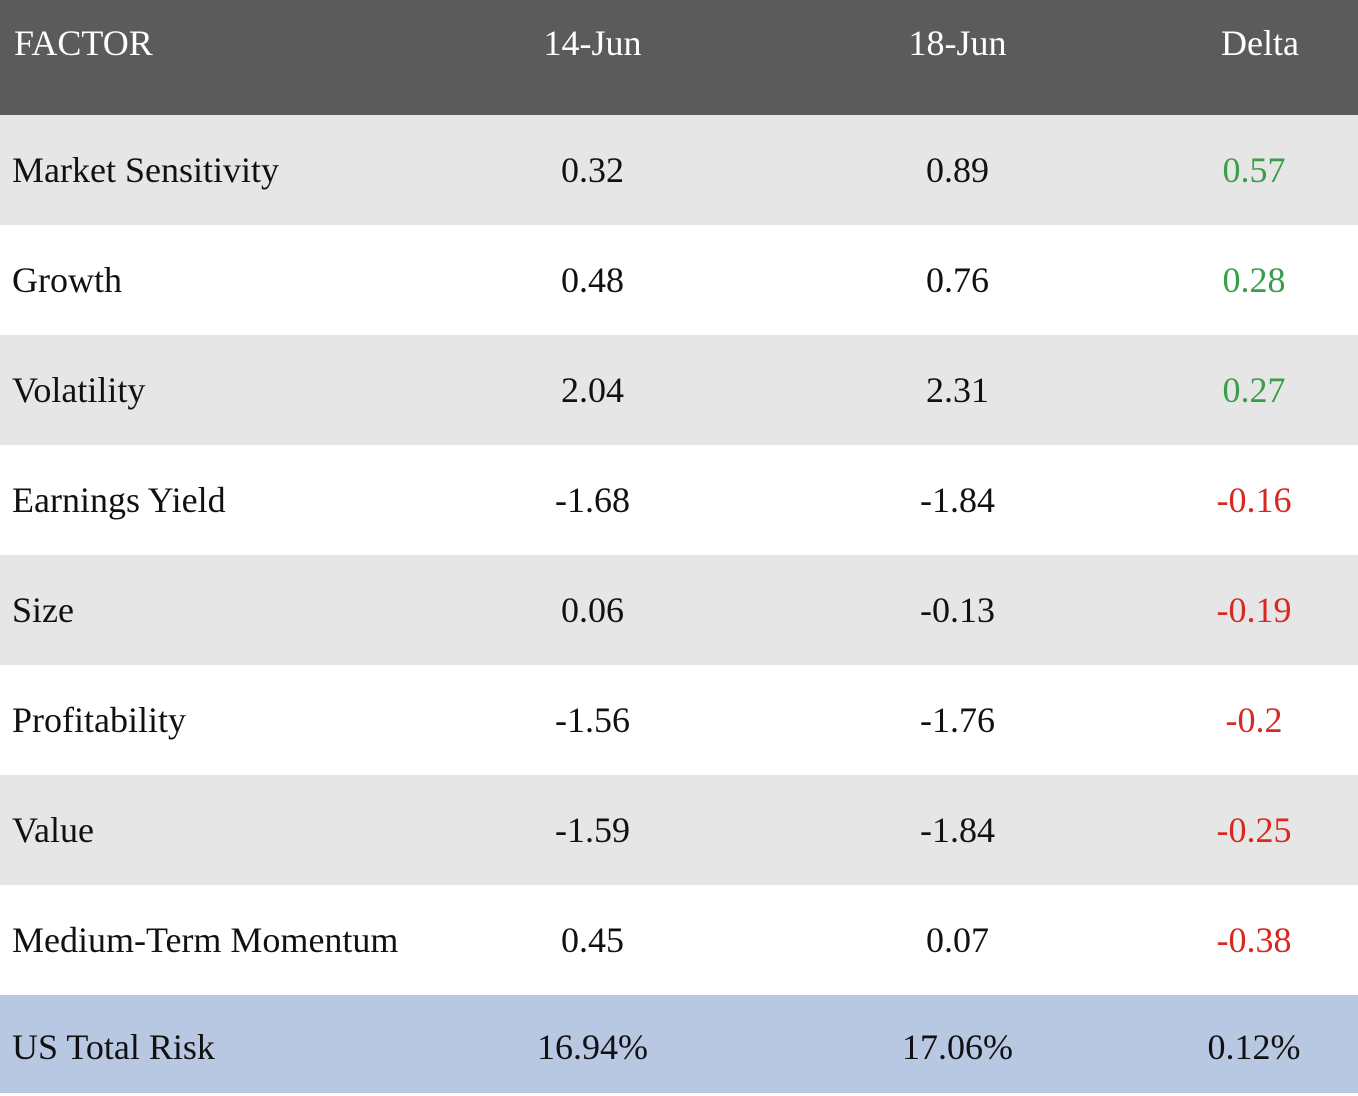  I want to click on date-2-cell: 0.76, so click(957, 280).